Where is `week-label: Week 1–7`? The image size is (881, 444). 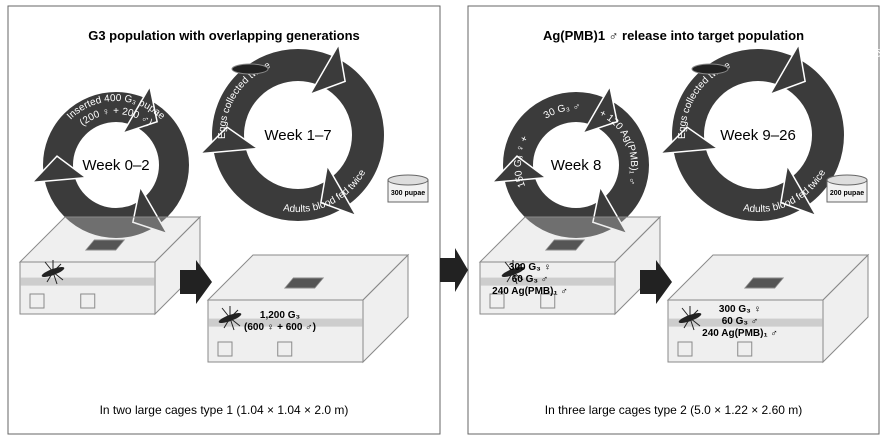 week-label: Week 1–7 is located at coordinates (297, 135).